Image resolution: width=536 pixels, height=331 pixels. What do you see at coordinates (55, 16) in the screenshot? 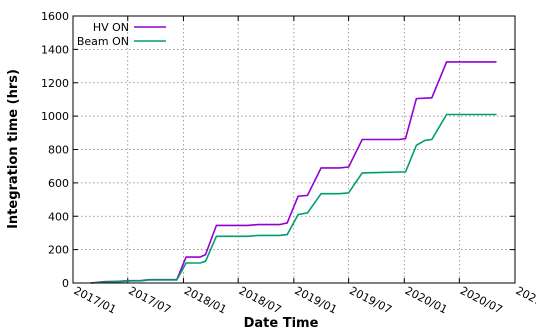
I see `y-tick-label: 1600` at bounding box center [55, 16].